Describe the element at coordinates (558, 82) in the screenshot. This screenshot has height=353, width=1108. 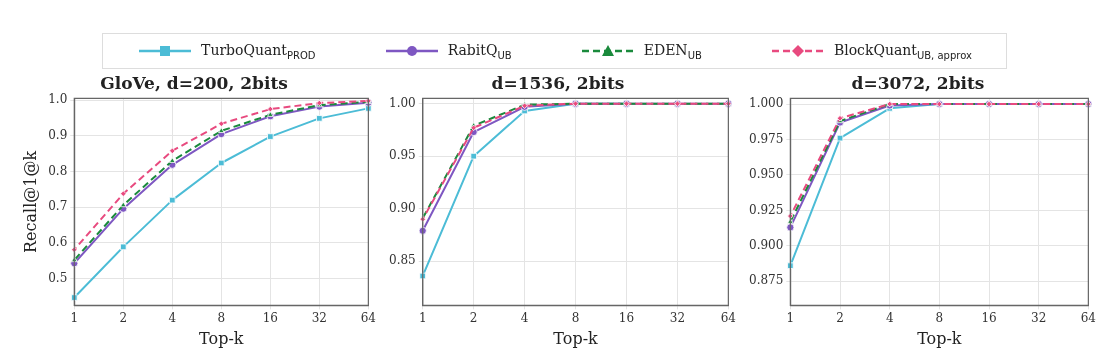
I see `chart-title: d=1536, 2bits` at that location.